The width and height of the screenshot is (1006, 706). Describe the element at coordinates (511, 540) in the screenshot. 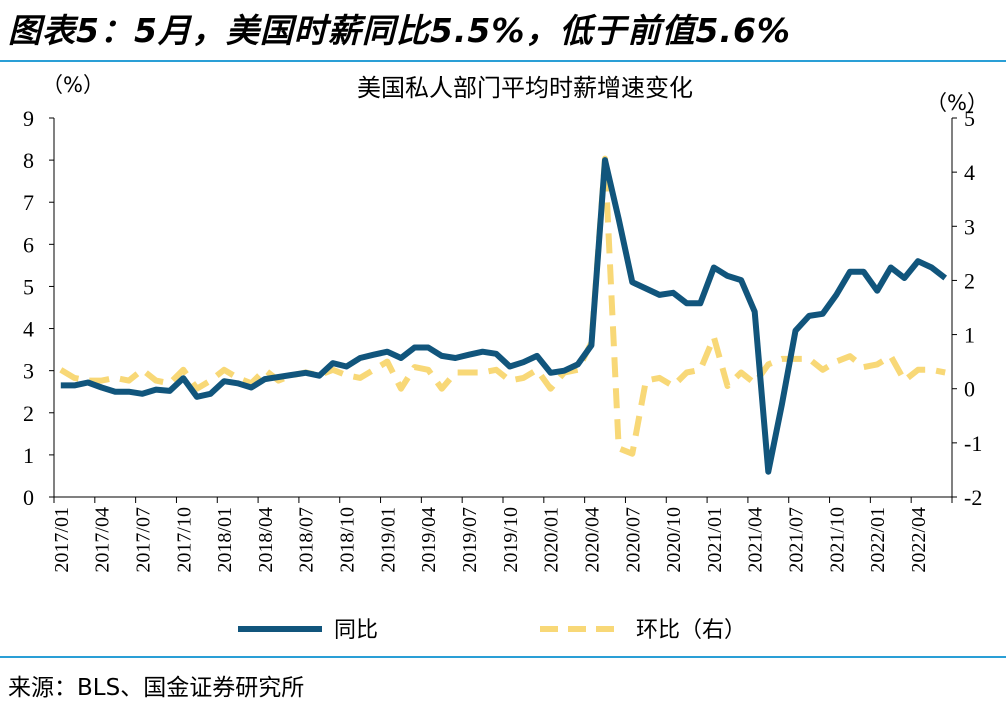

I see `x-tick-label: 2019/10` at that location.